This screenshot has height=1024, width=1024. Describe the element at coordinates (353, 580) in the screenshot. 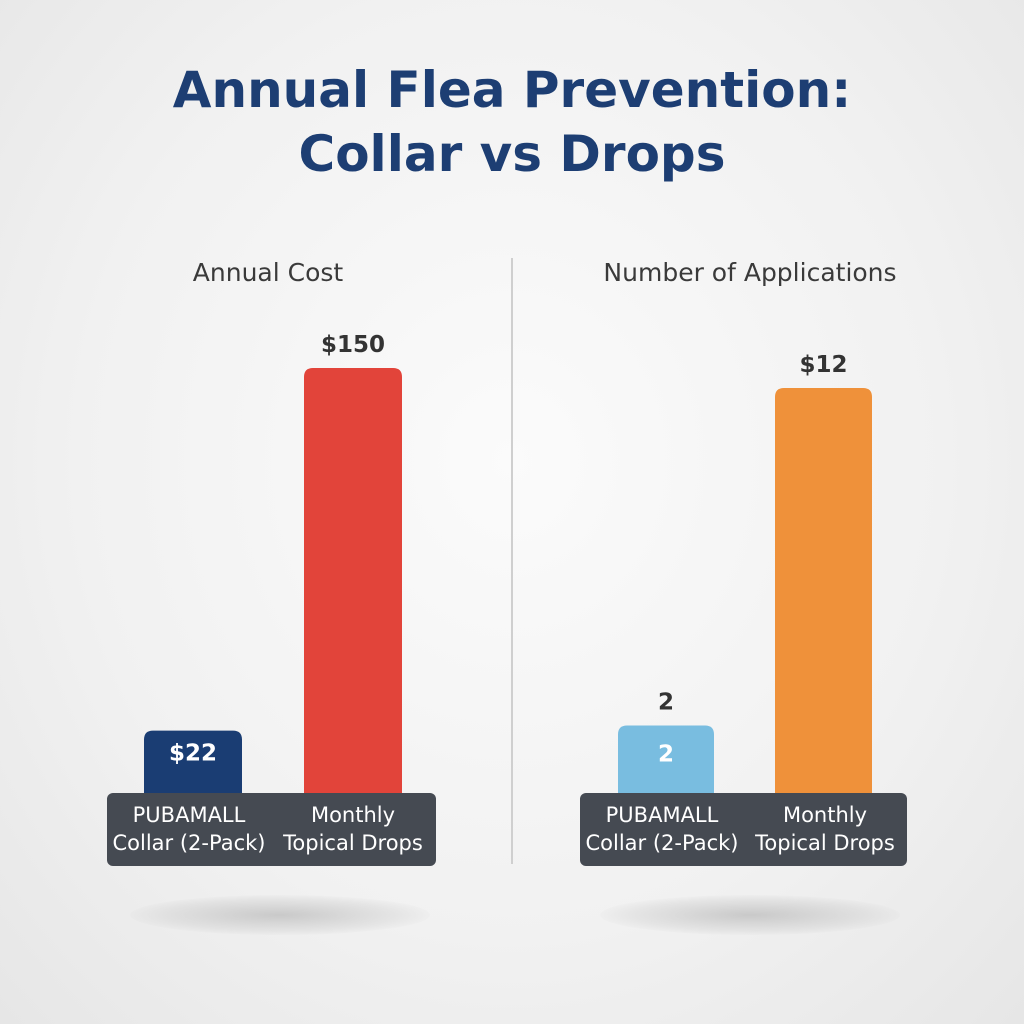

I see `annual-cost-bar-drops` at that location.